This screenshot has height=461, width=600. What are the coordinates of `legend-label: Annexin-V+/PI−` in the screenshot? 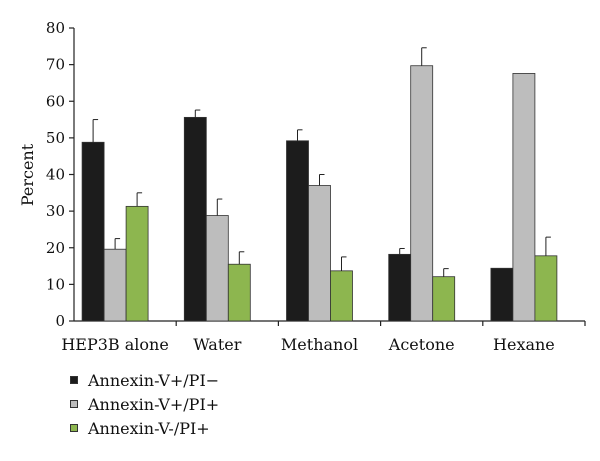 It's located at (154, 380).